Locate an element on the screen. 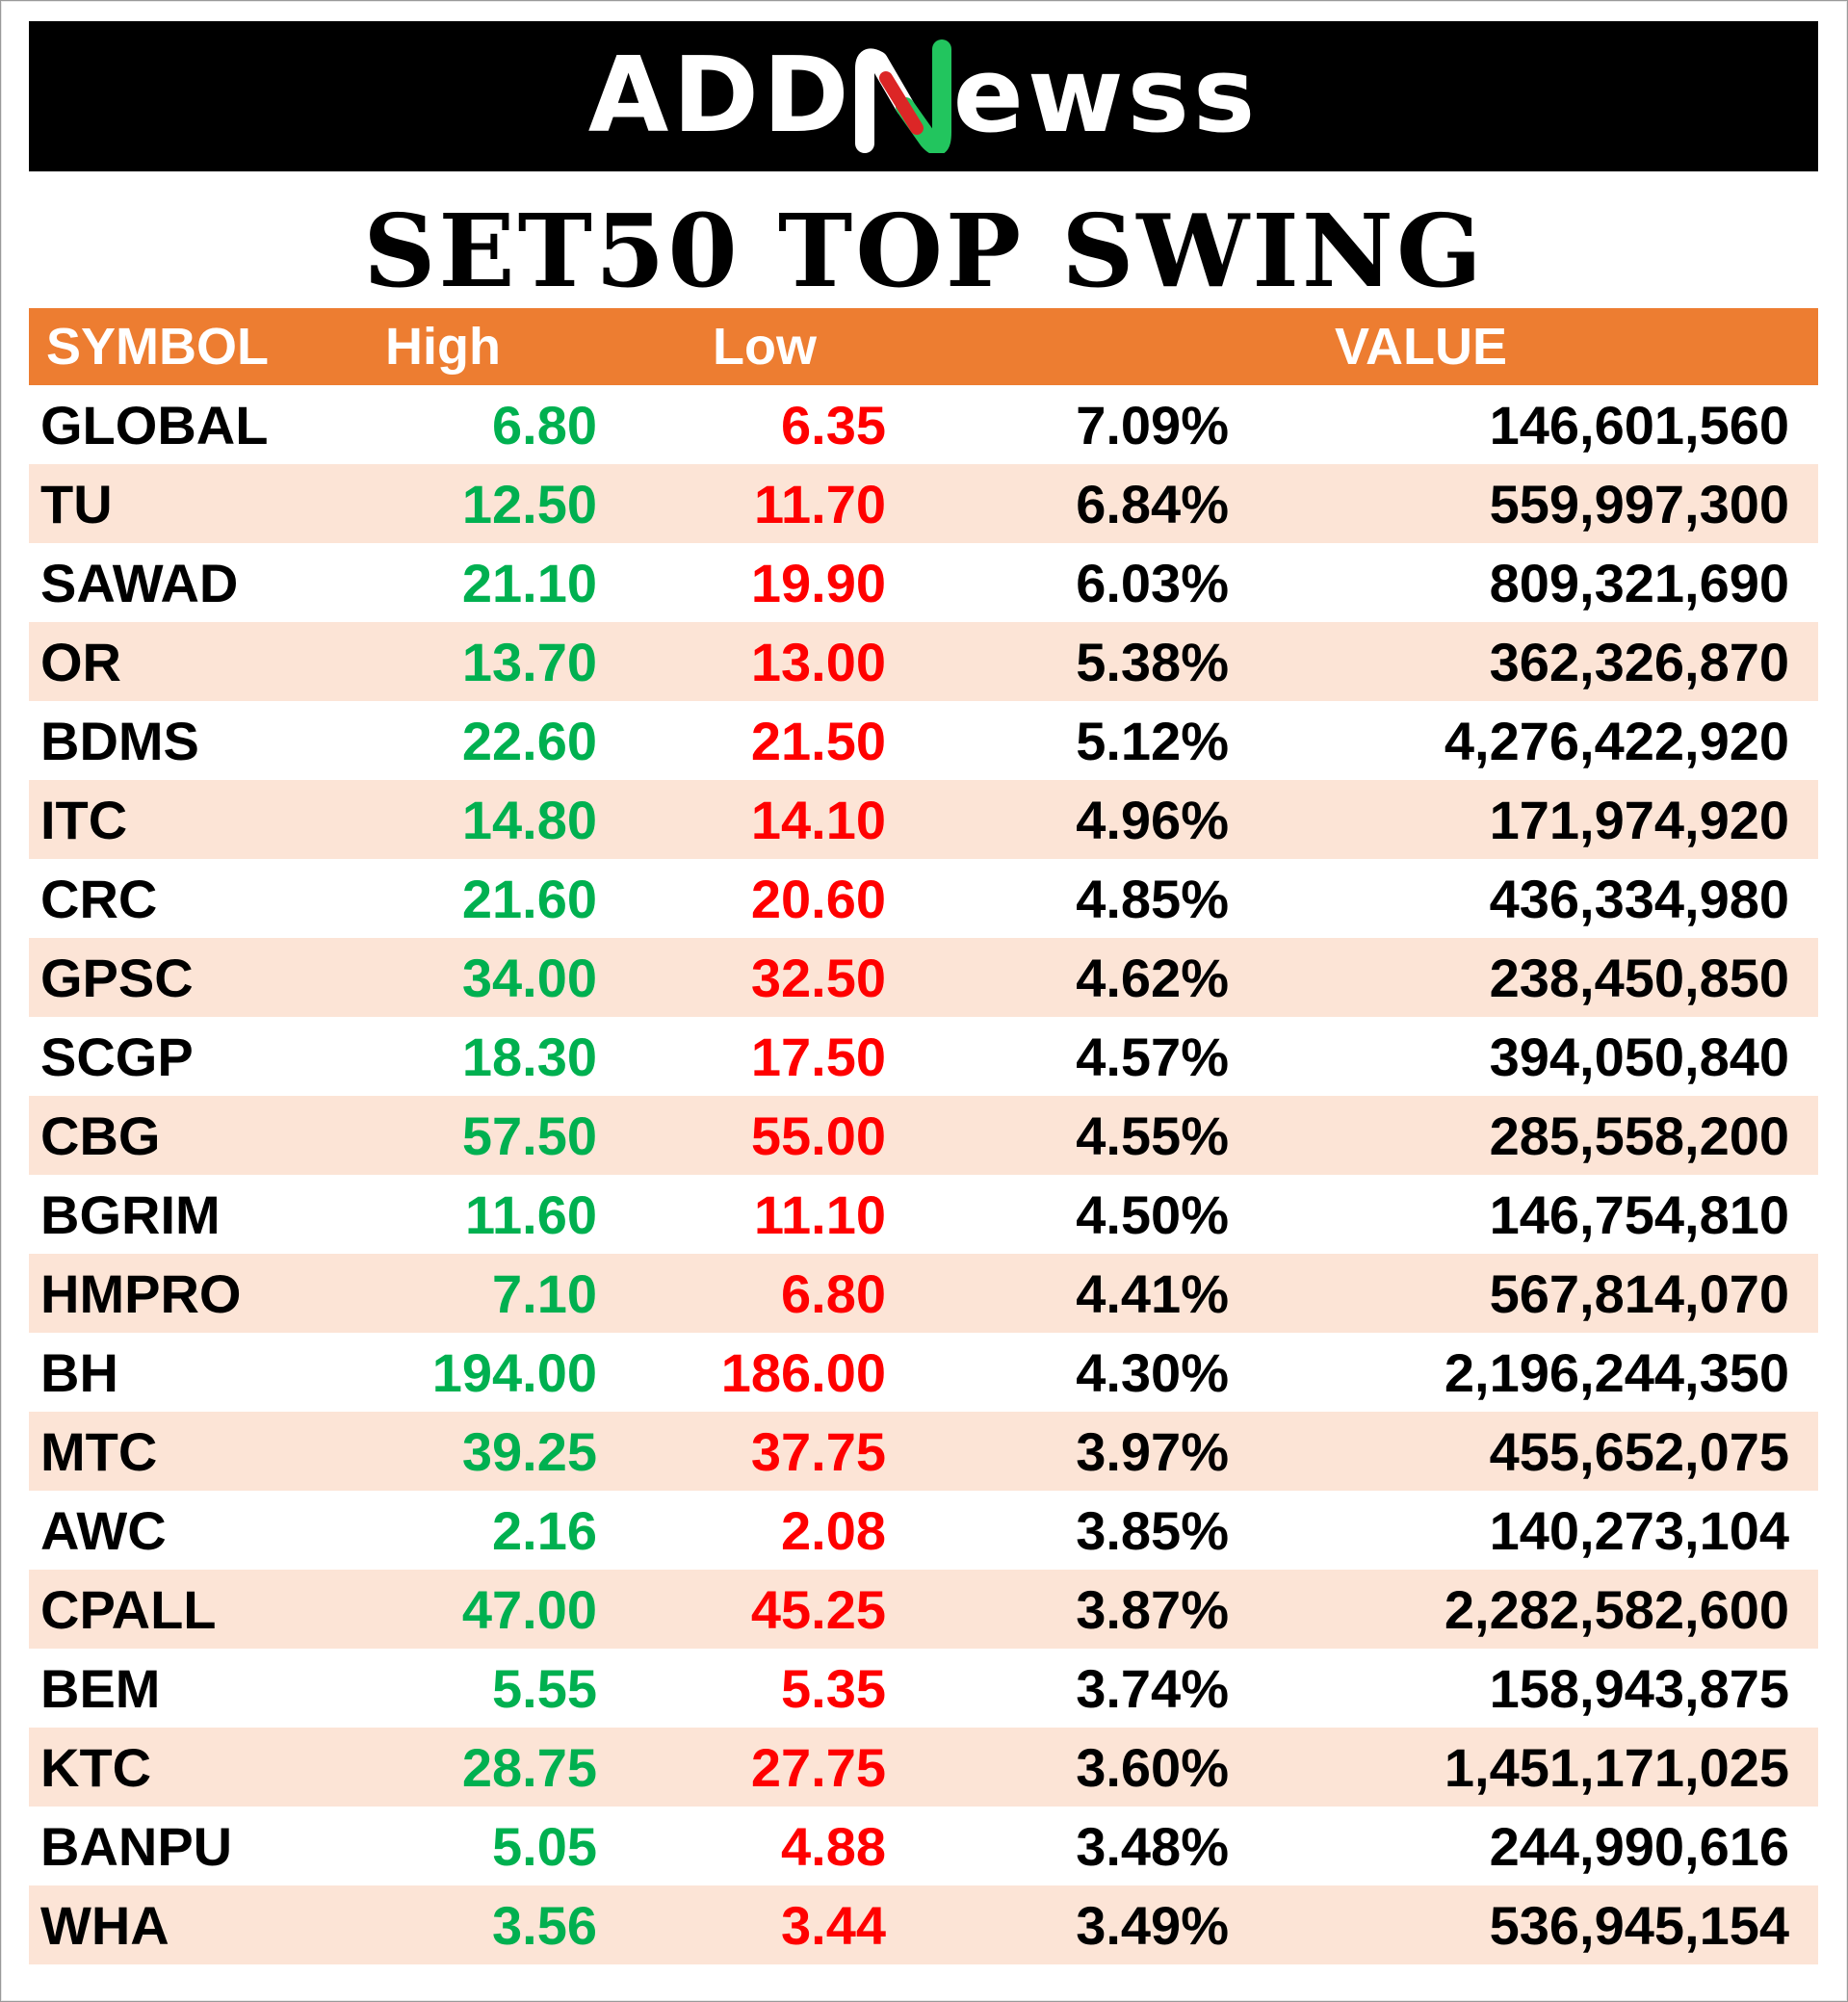 The image size is (1848, 2002). cell-high: 14.80 is located at coordinates (443, 819).